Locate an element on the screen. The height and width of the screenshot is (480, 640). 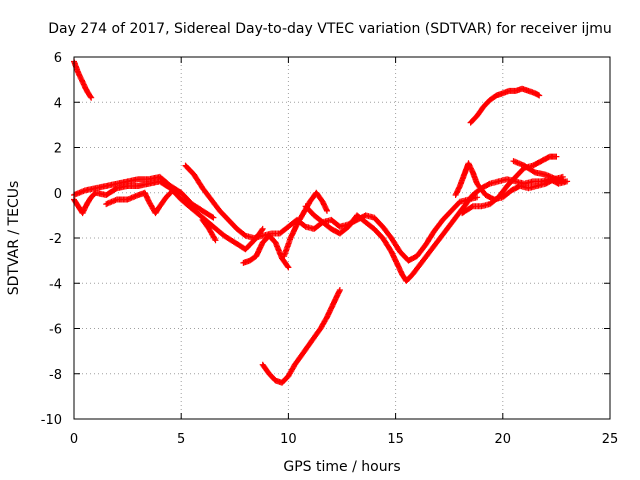
y-tick-label: -10 is located at coordinates (51, 420).